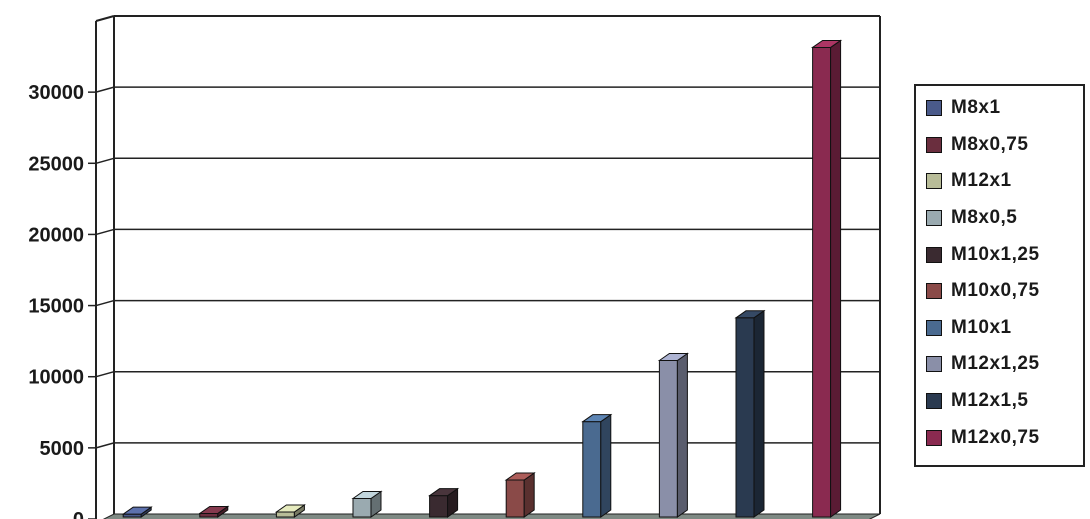  I want to click on chart-floor, so click(491, 516).